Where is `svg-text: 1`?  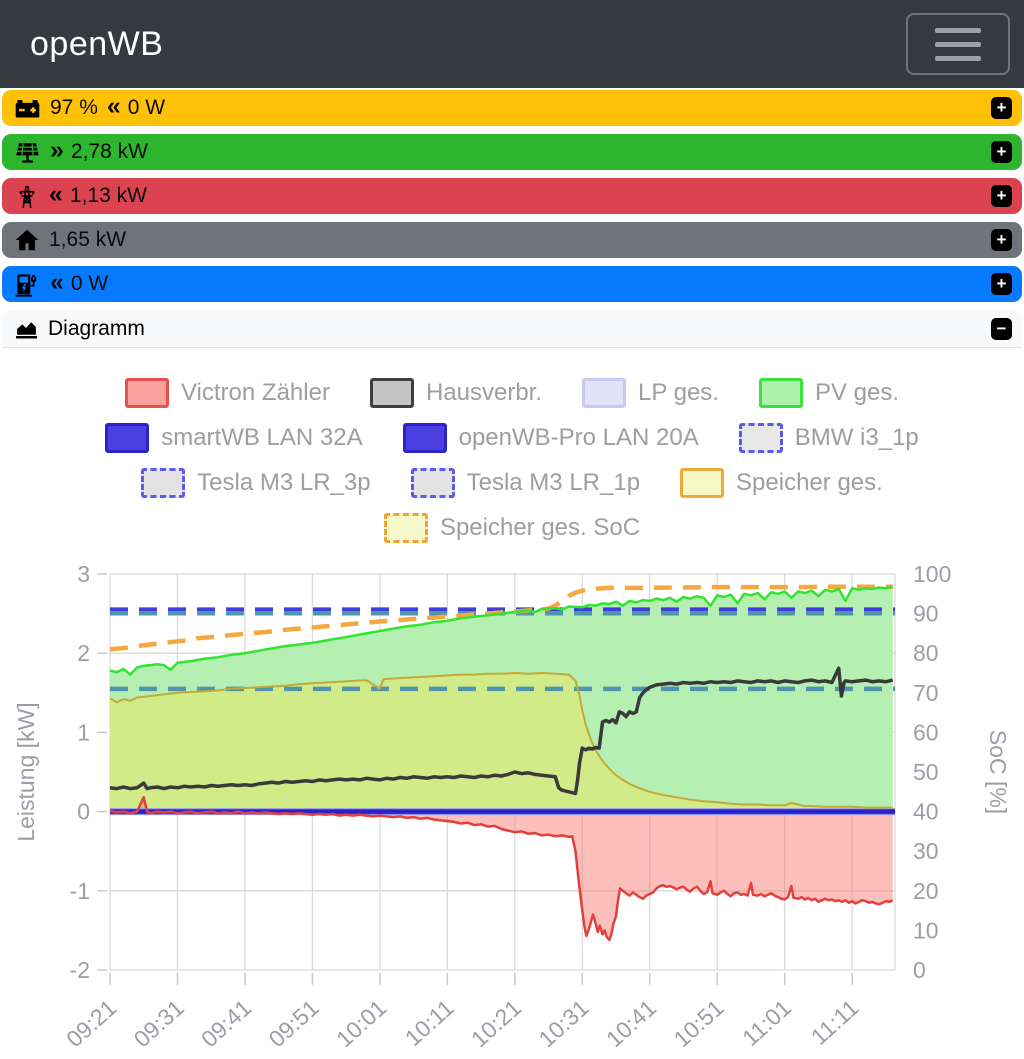
svg-text: 1 is located at coordinates (83, 732).